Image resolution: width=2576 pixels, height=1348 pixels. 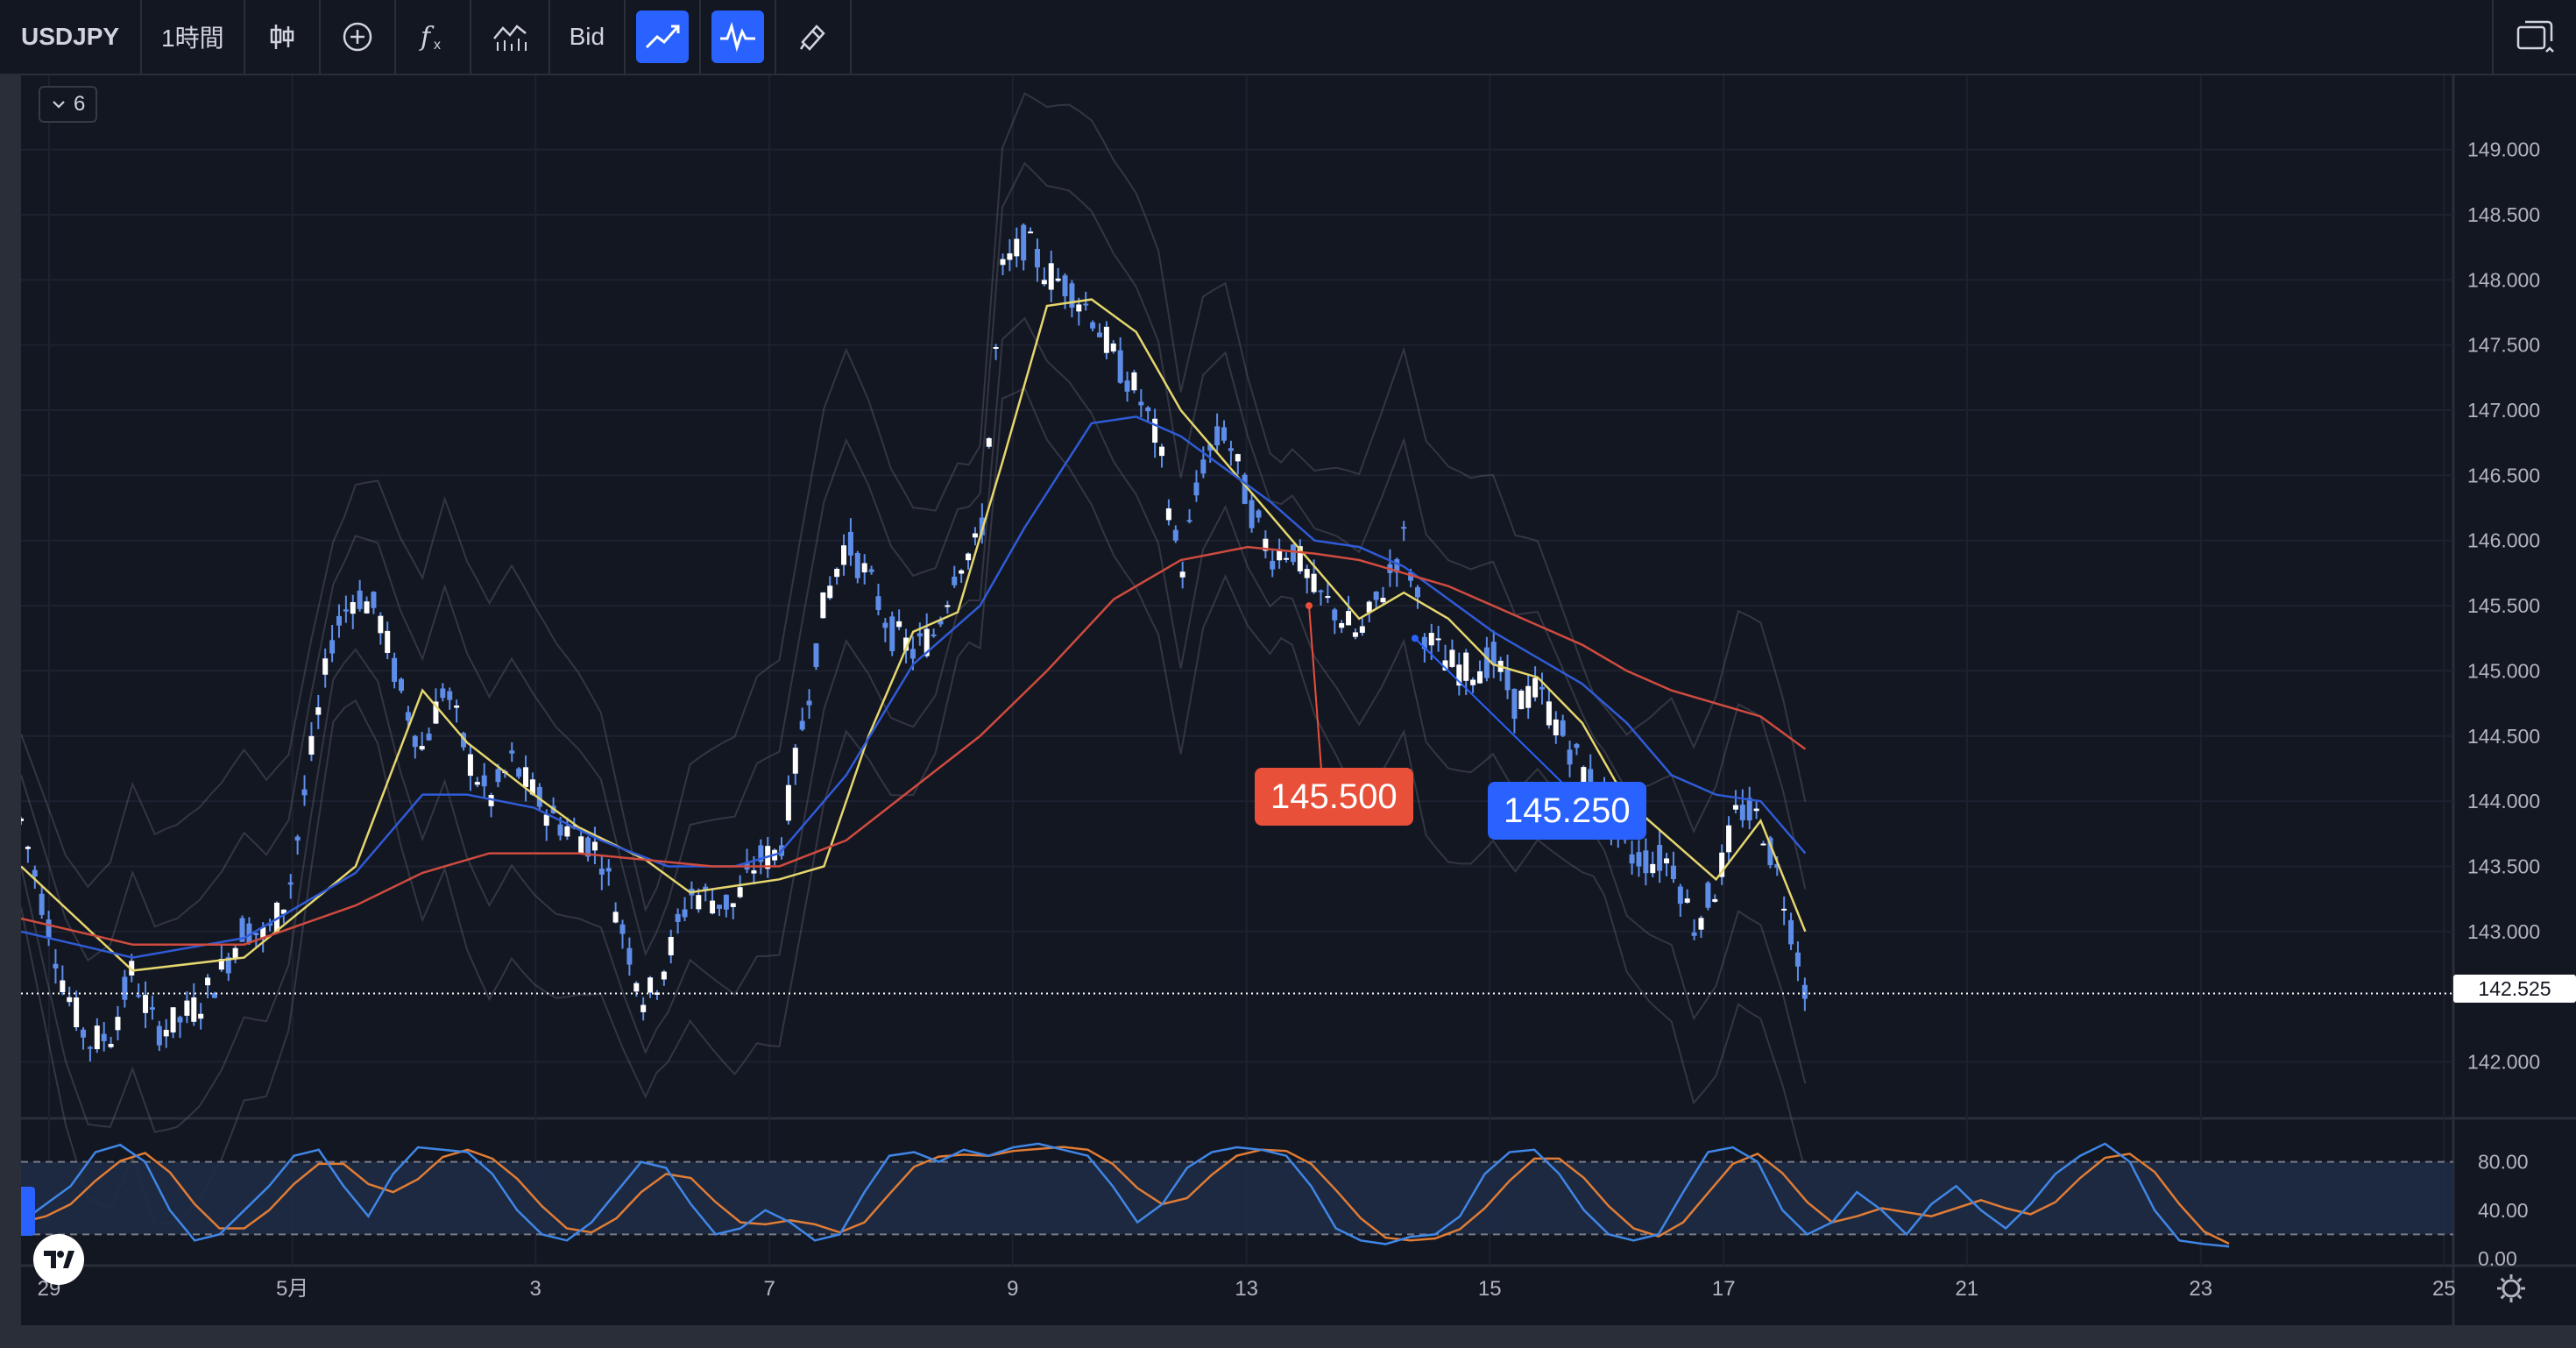 I want to click on compare-button, so click(x=358, y=37).